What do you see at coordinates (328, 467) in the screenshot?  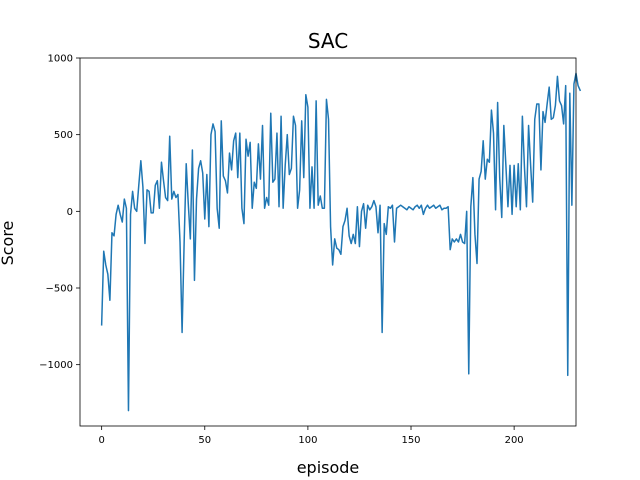 I see `x-axis-label: episode` at bounding box center [328, 467].